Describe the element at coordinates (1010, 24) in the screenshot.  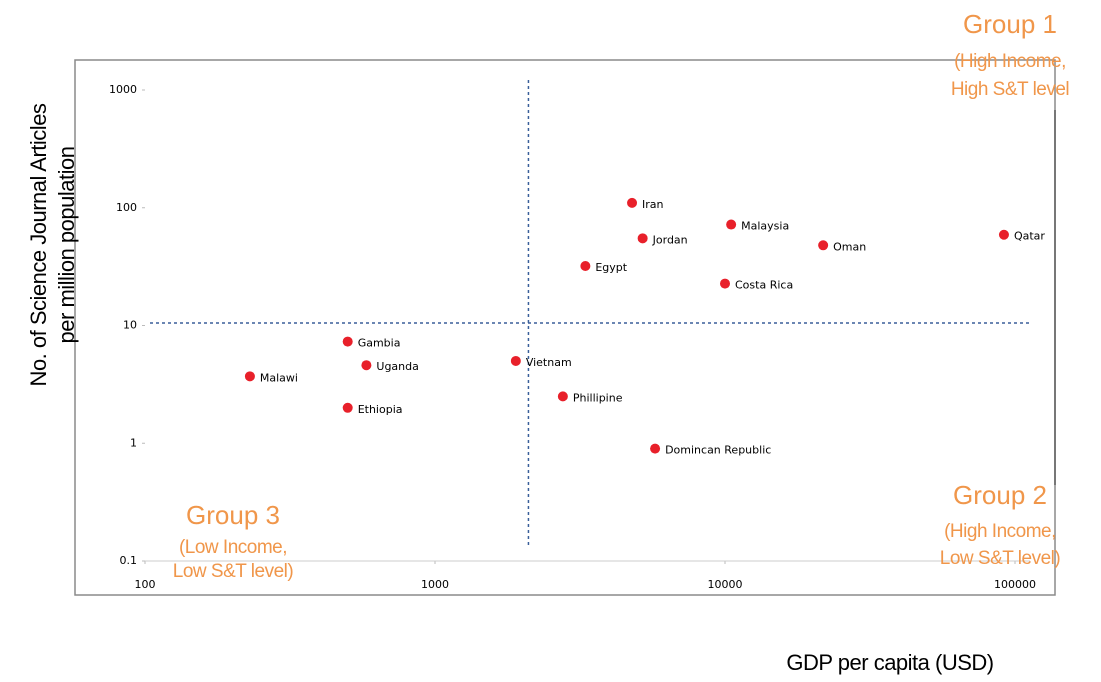
I see `group-title: Group 1` at that location.